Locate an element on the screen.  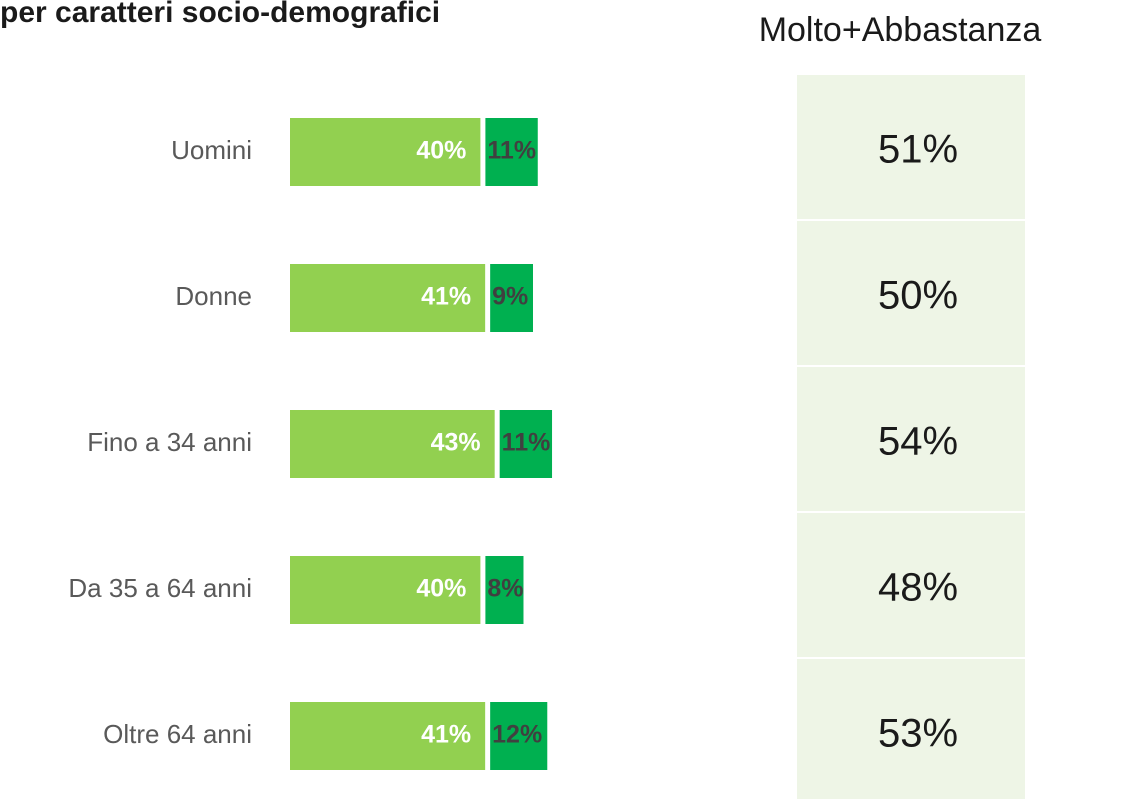
totals-header: Molto+Abbastanza is located at coordinates (900, 30).